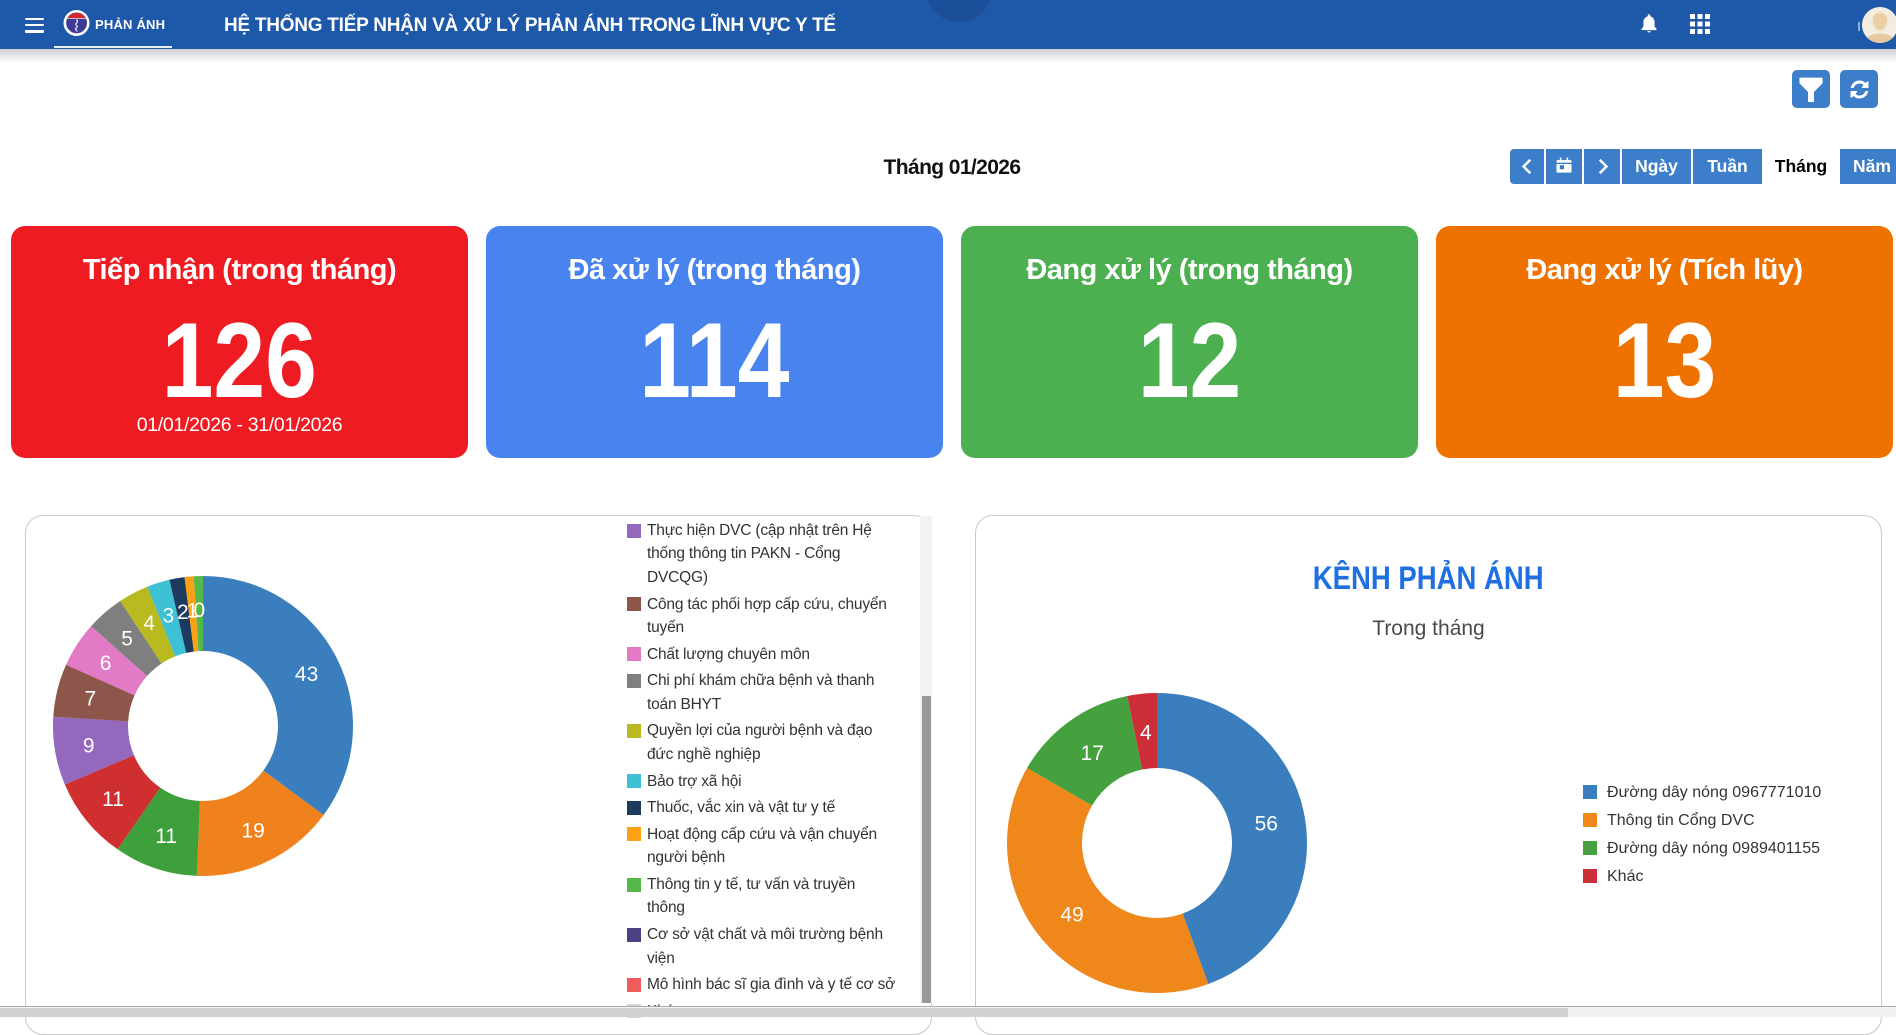 Image resolution: width=1896 pixels, height=1035 pixels. Describe the element at coordinates (89, 746) in the screenshot. I see `svg-text: 9` at that location.